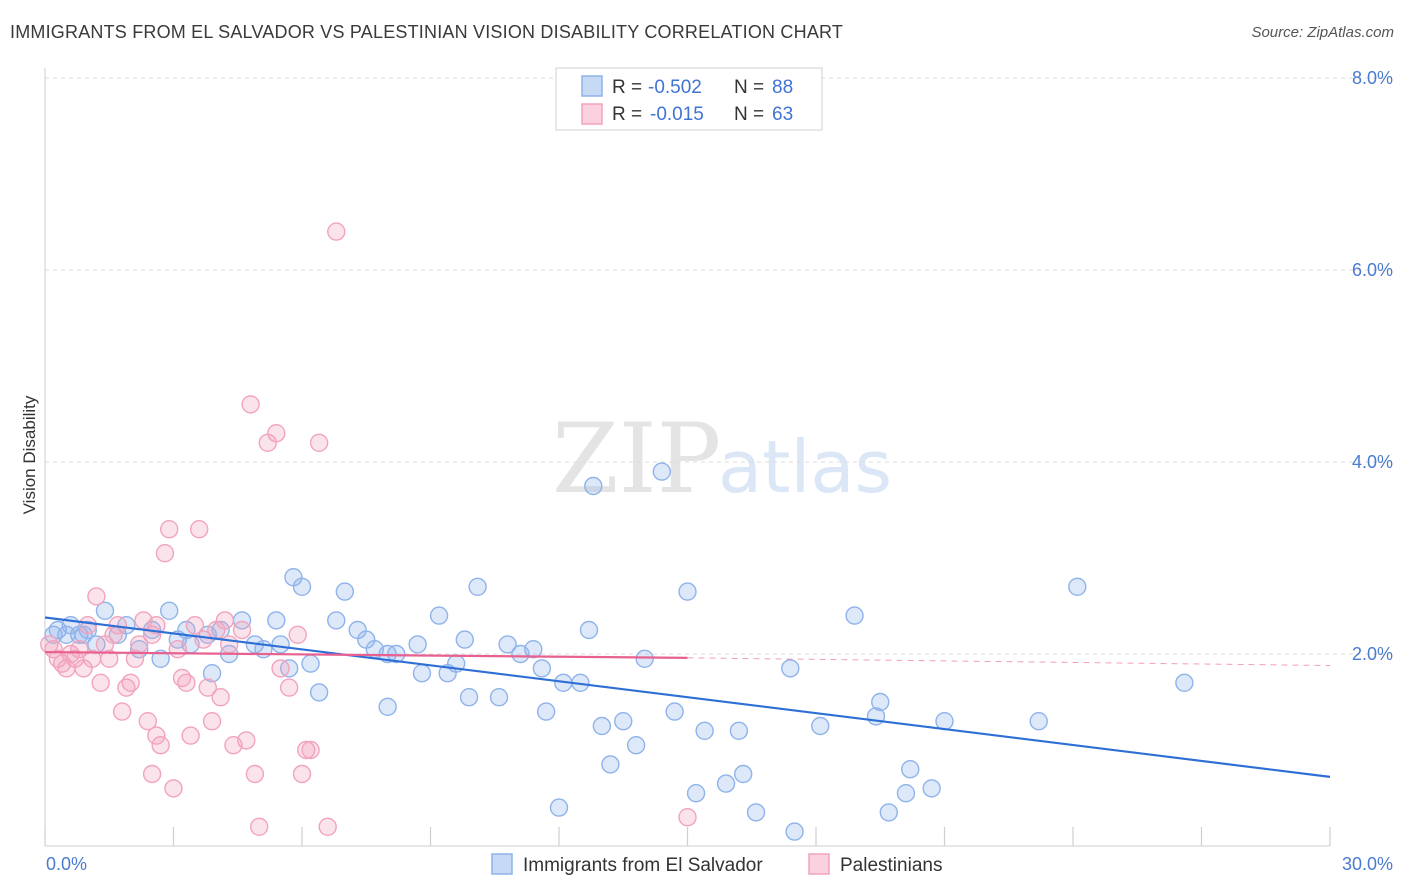  What do you see at coordinates (1372, 78) in the screenshot?
I see `y-tick-label-3: 8.0%` at bounding box center [1372, 78].